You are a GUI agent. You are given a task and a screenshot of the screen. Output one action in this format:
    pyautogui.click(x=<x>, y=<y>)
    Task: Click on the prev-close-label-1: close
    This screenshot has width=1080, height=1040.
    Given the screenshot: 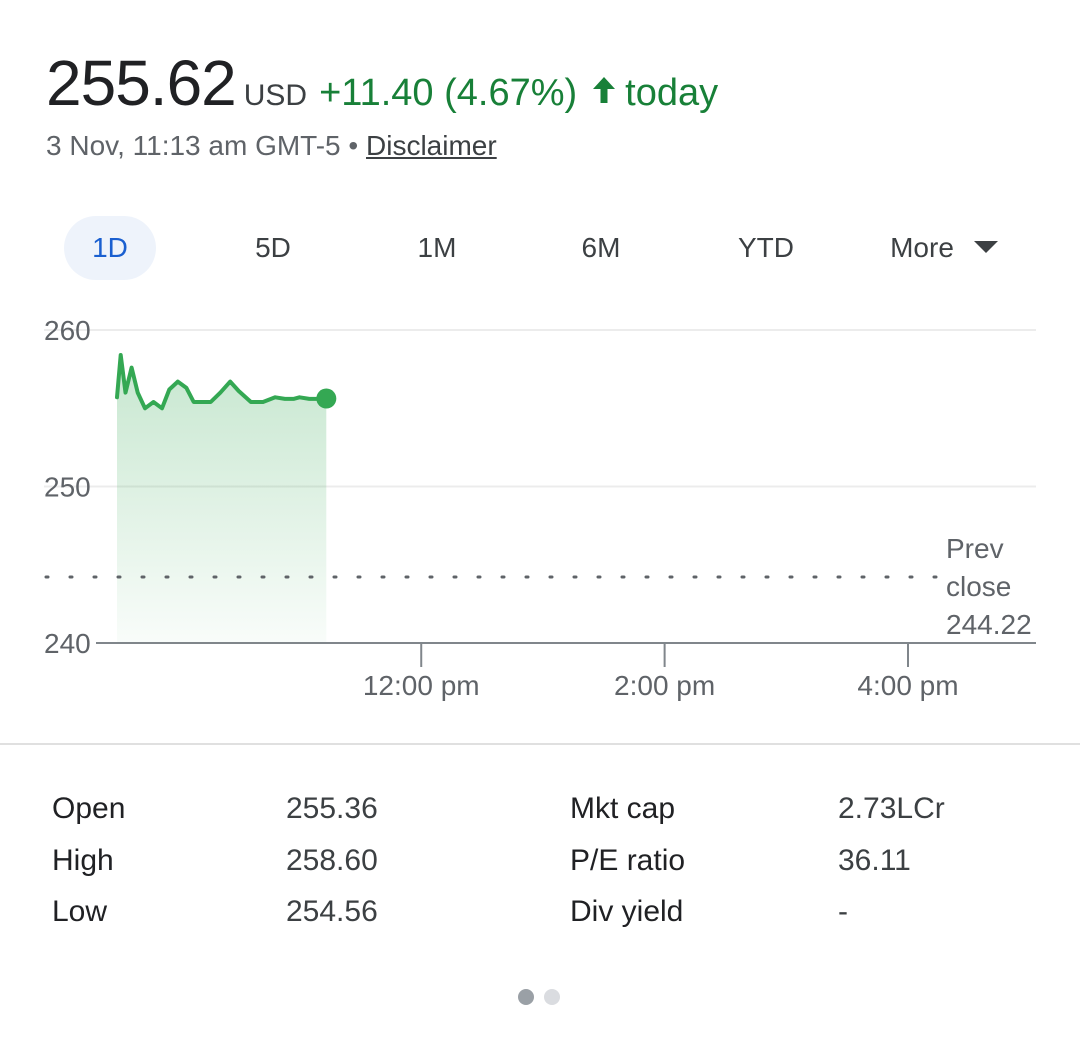 What is the action you would take?
    pyautogui.click(x=978, y=586)
    